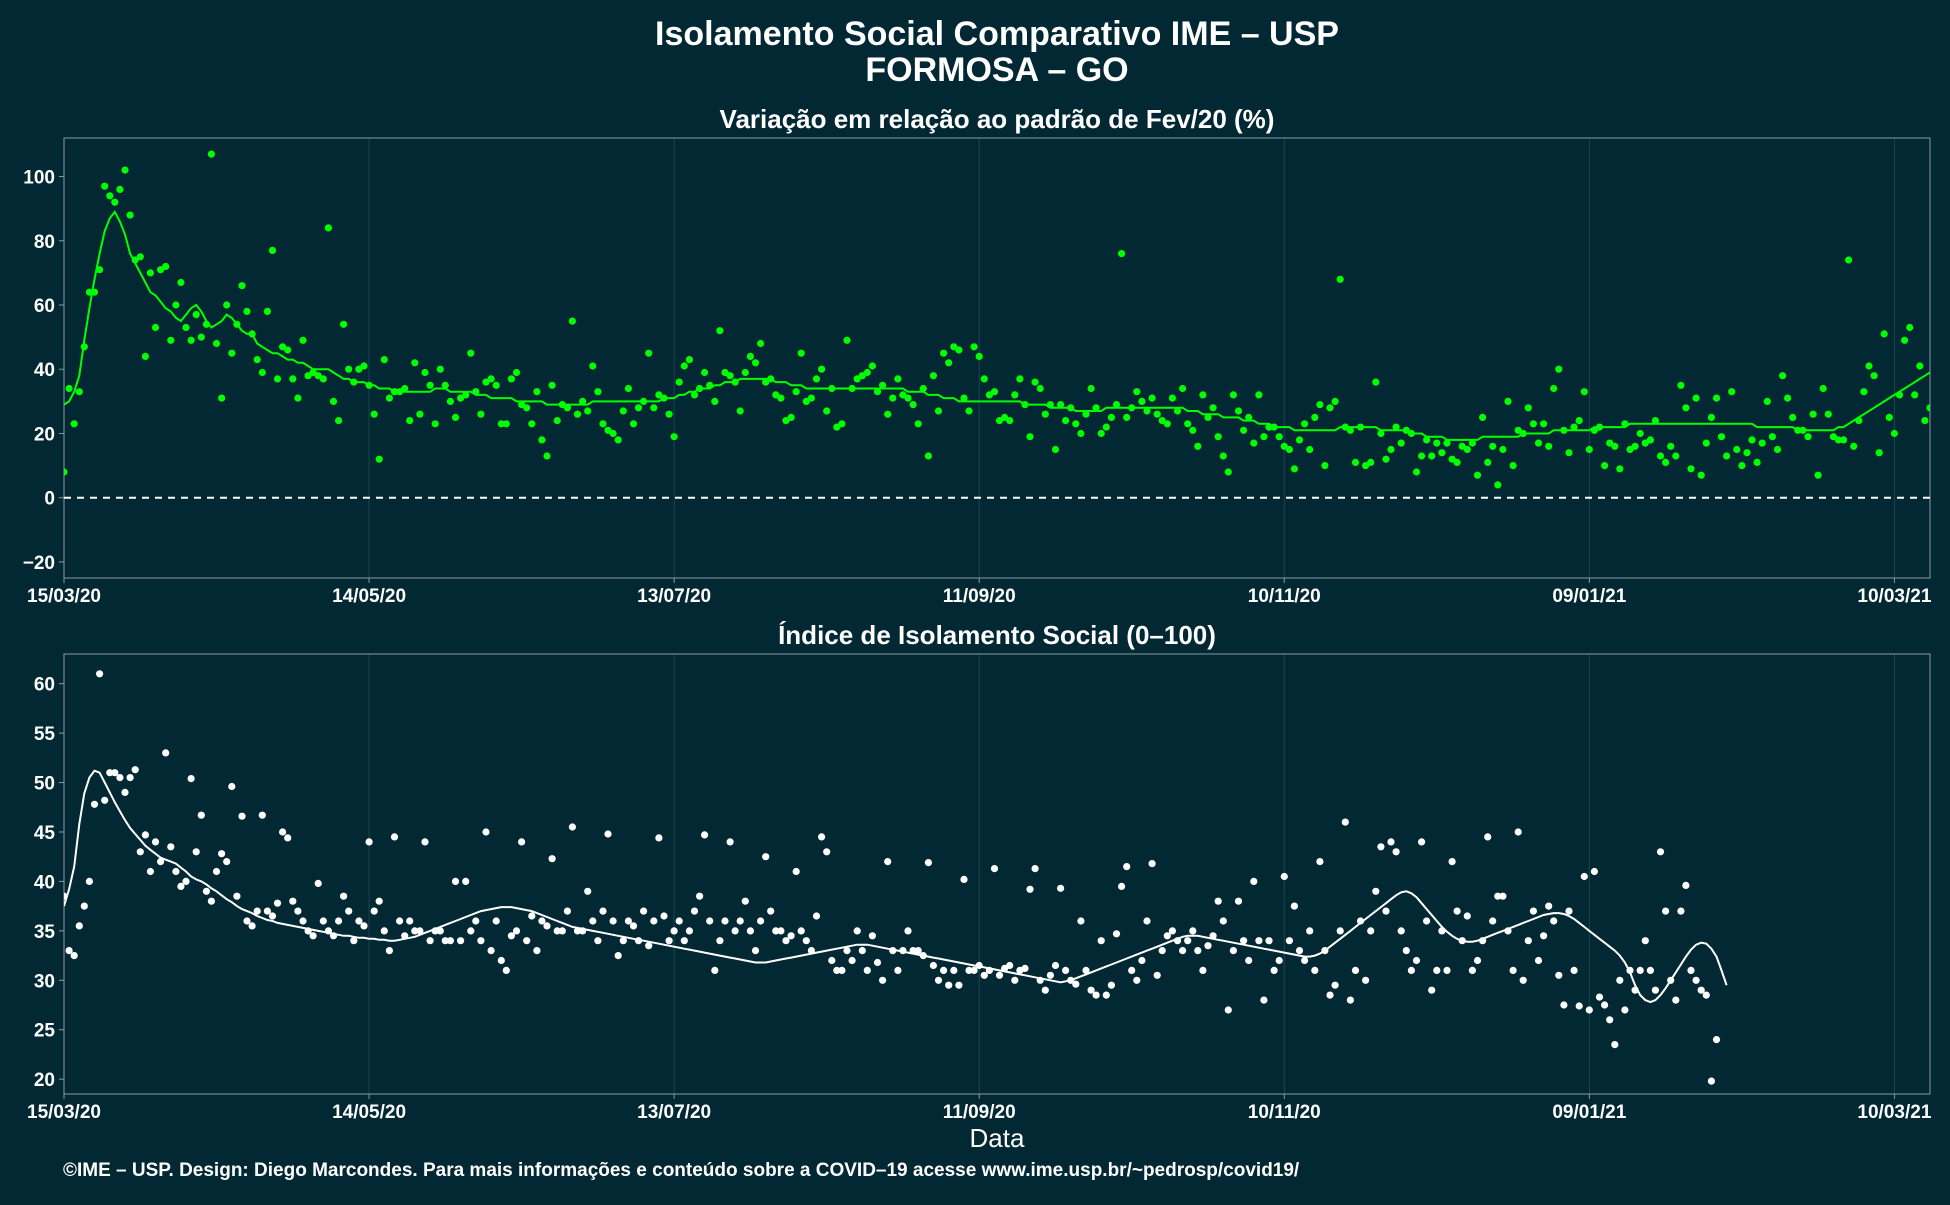 The width and height of the screenshot is (1950, 1205). Describe the element at coordinates (44, 370) in the screenshot. I see `y-tick-label: 40` at that location.